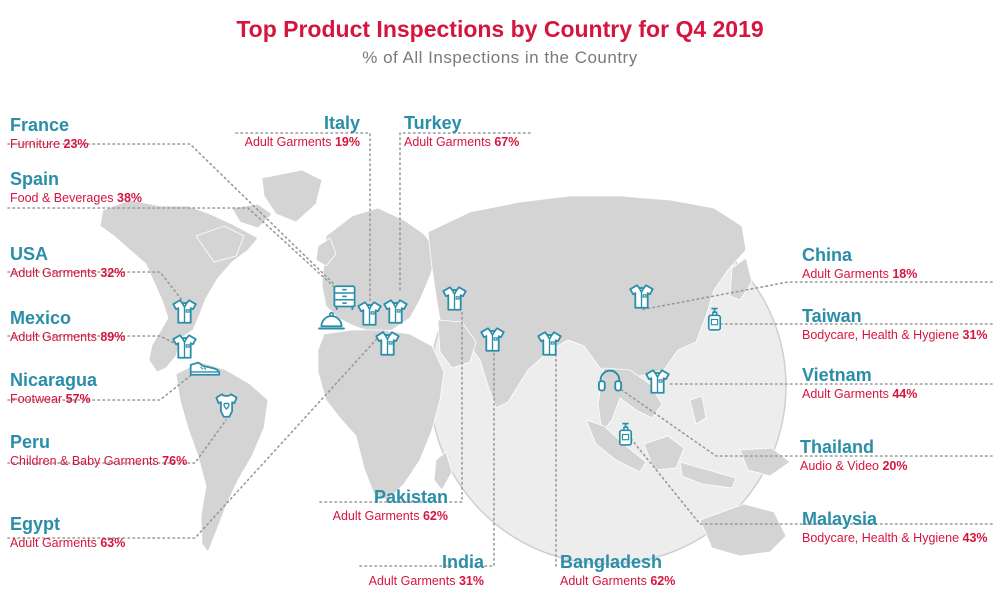  What do you see at coordinates (827, 255) in the screenshot?
I see `country-name: China` at bounding box center [827, 255].